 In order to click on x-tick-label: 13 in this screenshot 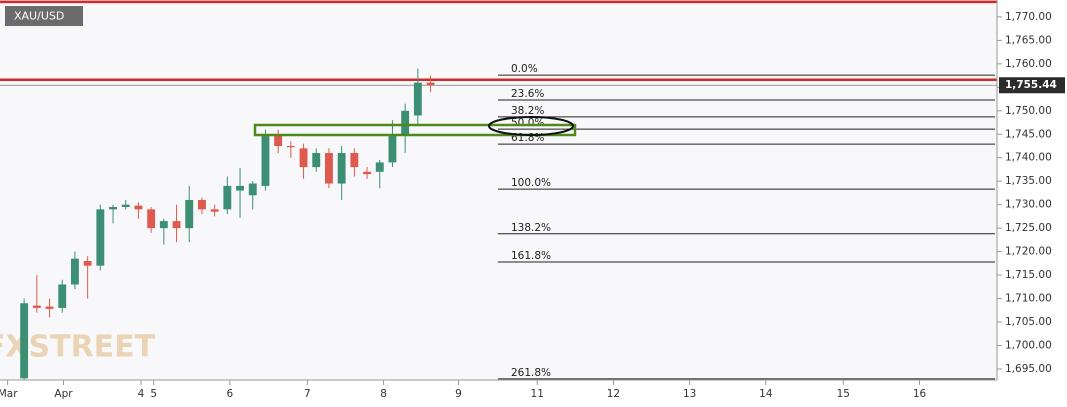, I will do `click(689, 394)`.